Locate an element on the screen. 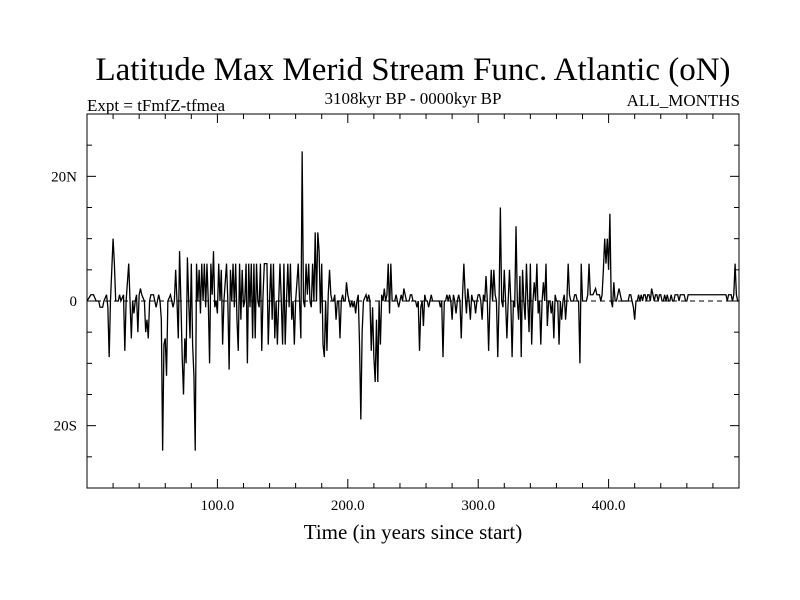 The height and width of the screenshot is (600, 800). x-tick-label: 400.0 is located at coordinates (609, 506).